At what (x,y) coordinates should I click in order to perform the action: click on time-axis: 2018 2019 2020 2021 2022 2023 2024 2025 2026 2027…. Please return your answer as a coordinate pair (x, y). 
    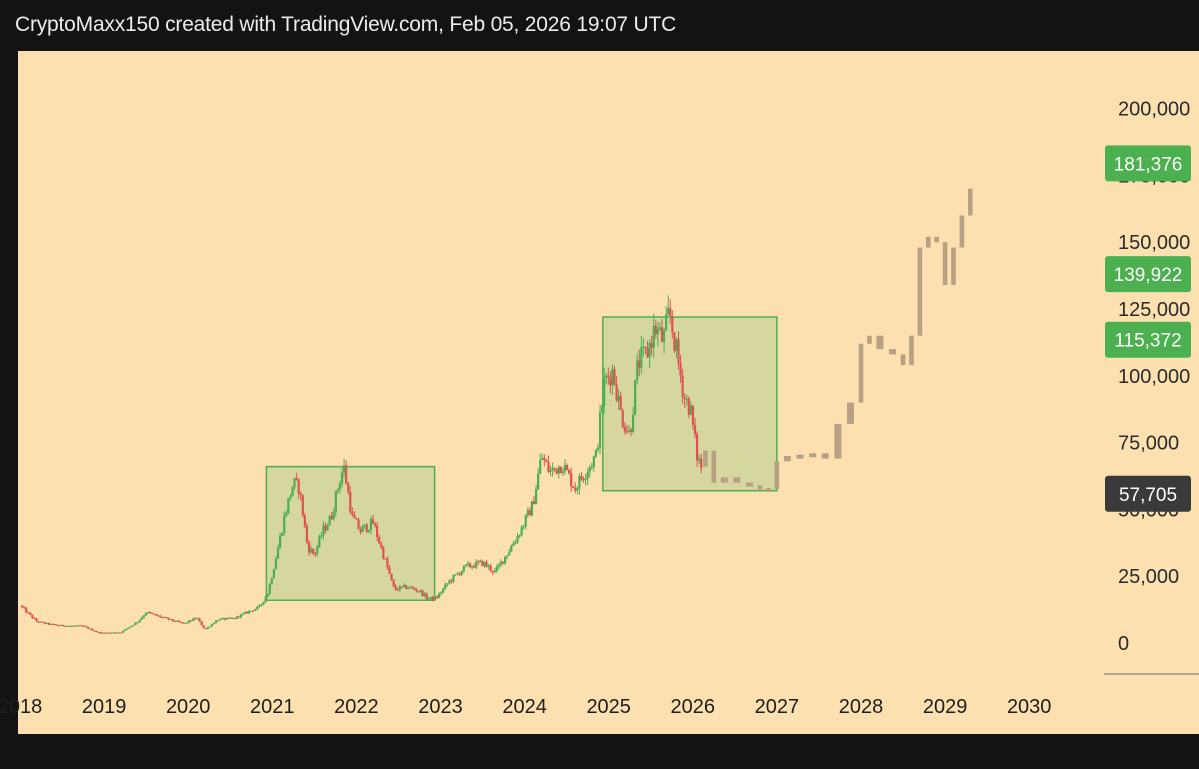
    Looking at the image, I should click on (525, 707).